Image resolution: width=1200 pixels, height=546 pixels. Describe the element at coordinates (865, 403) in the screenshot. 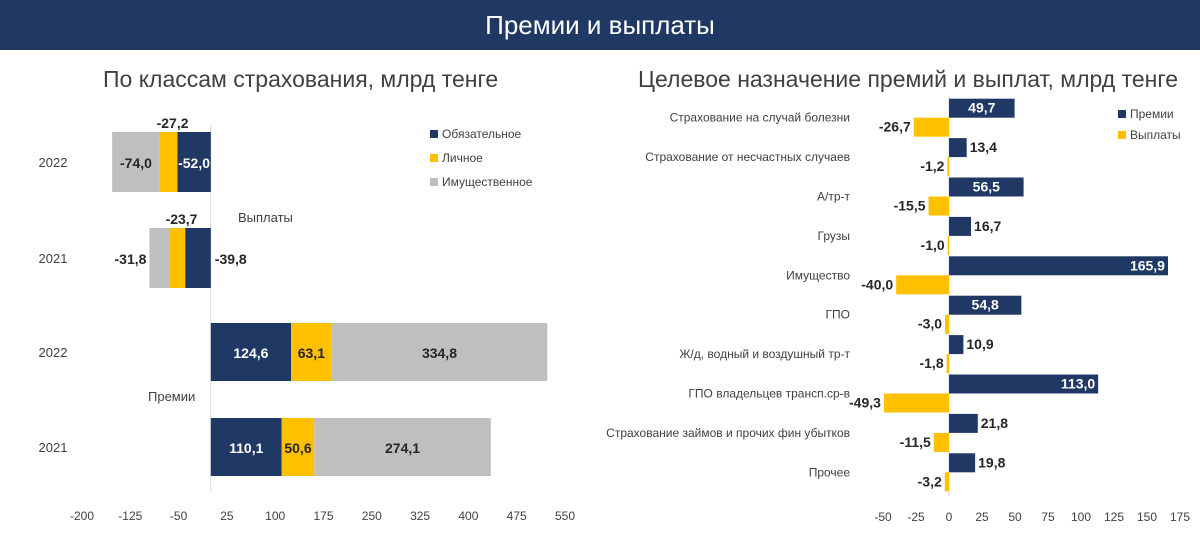

I see `payout-label: -49,3` at that location.